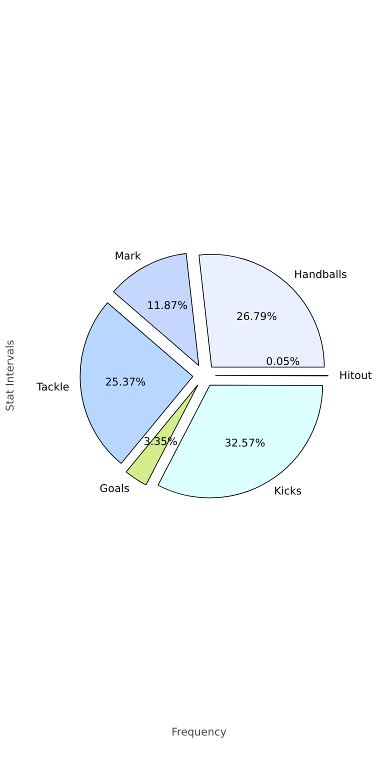 The height and width of the screenshot is (780, 390). I want to click on data-label: 25.37%, so click(125, 382).